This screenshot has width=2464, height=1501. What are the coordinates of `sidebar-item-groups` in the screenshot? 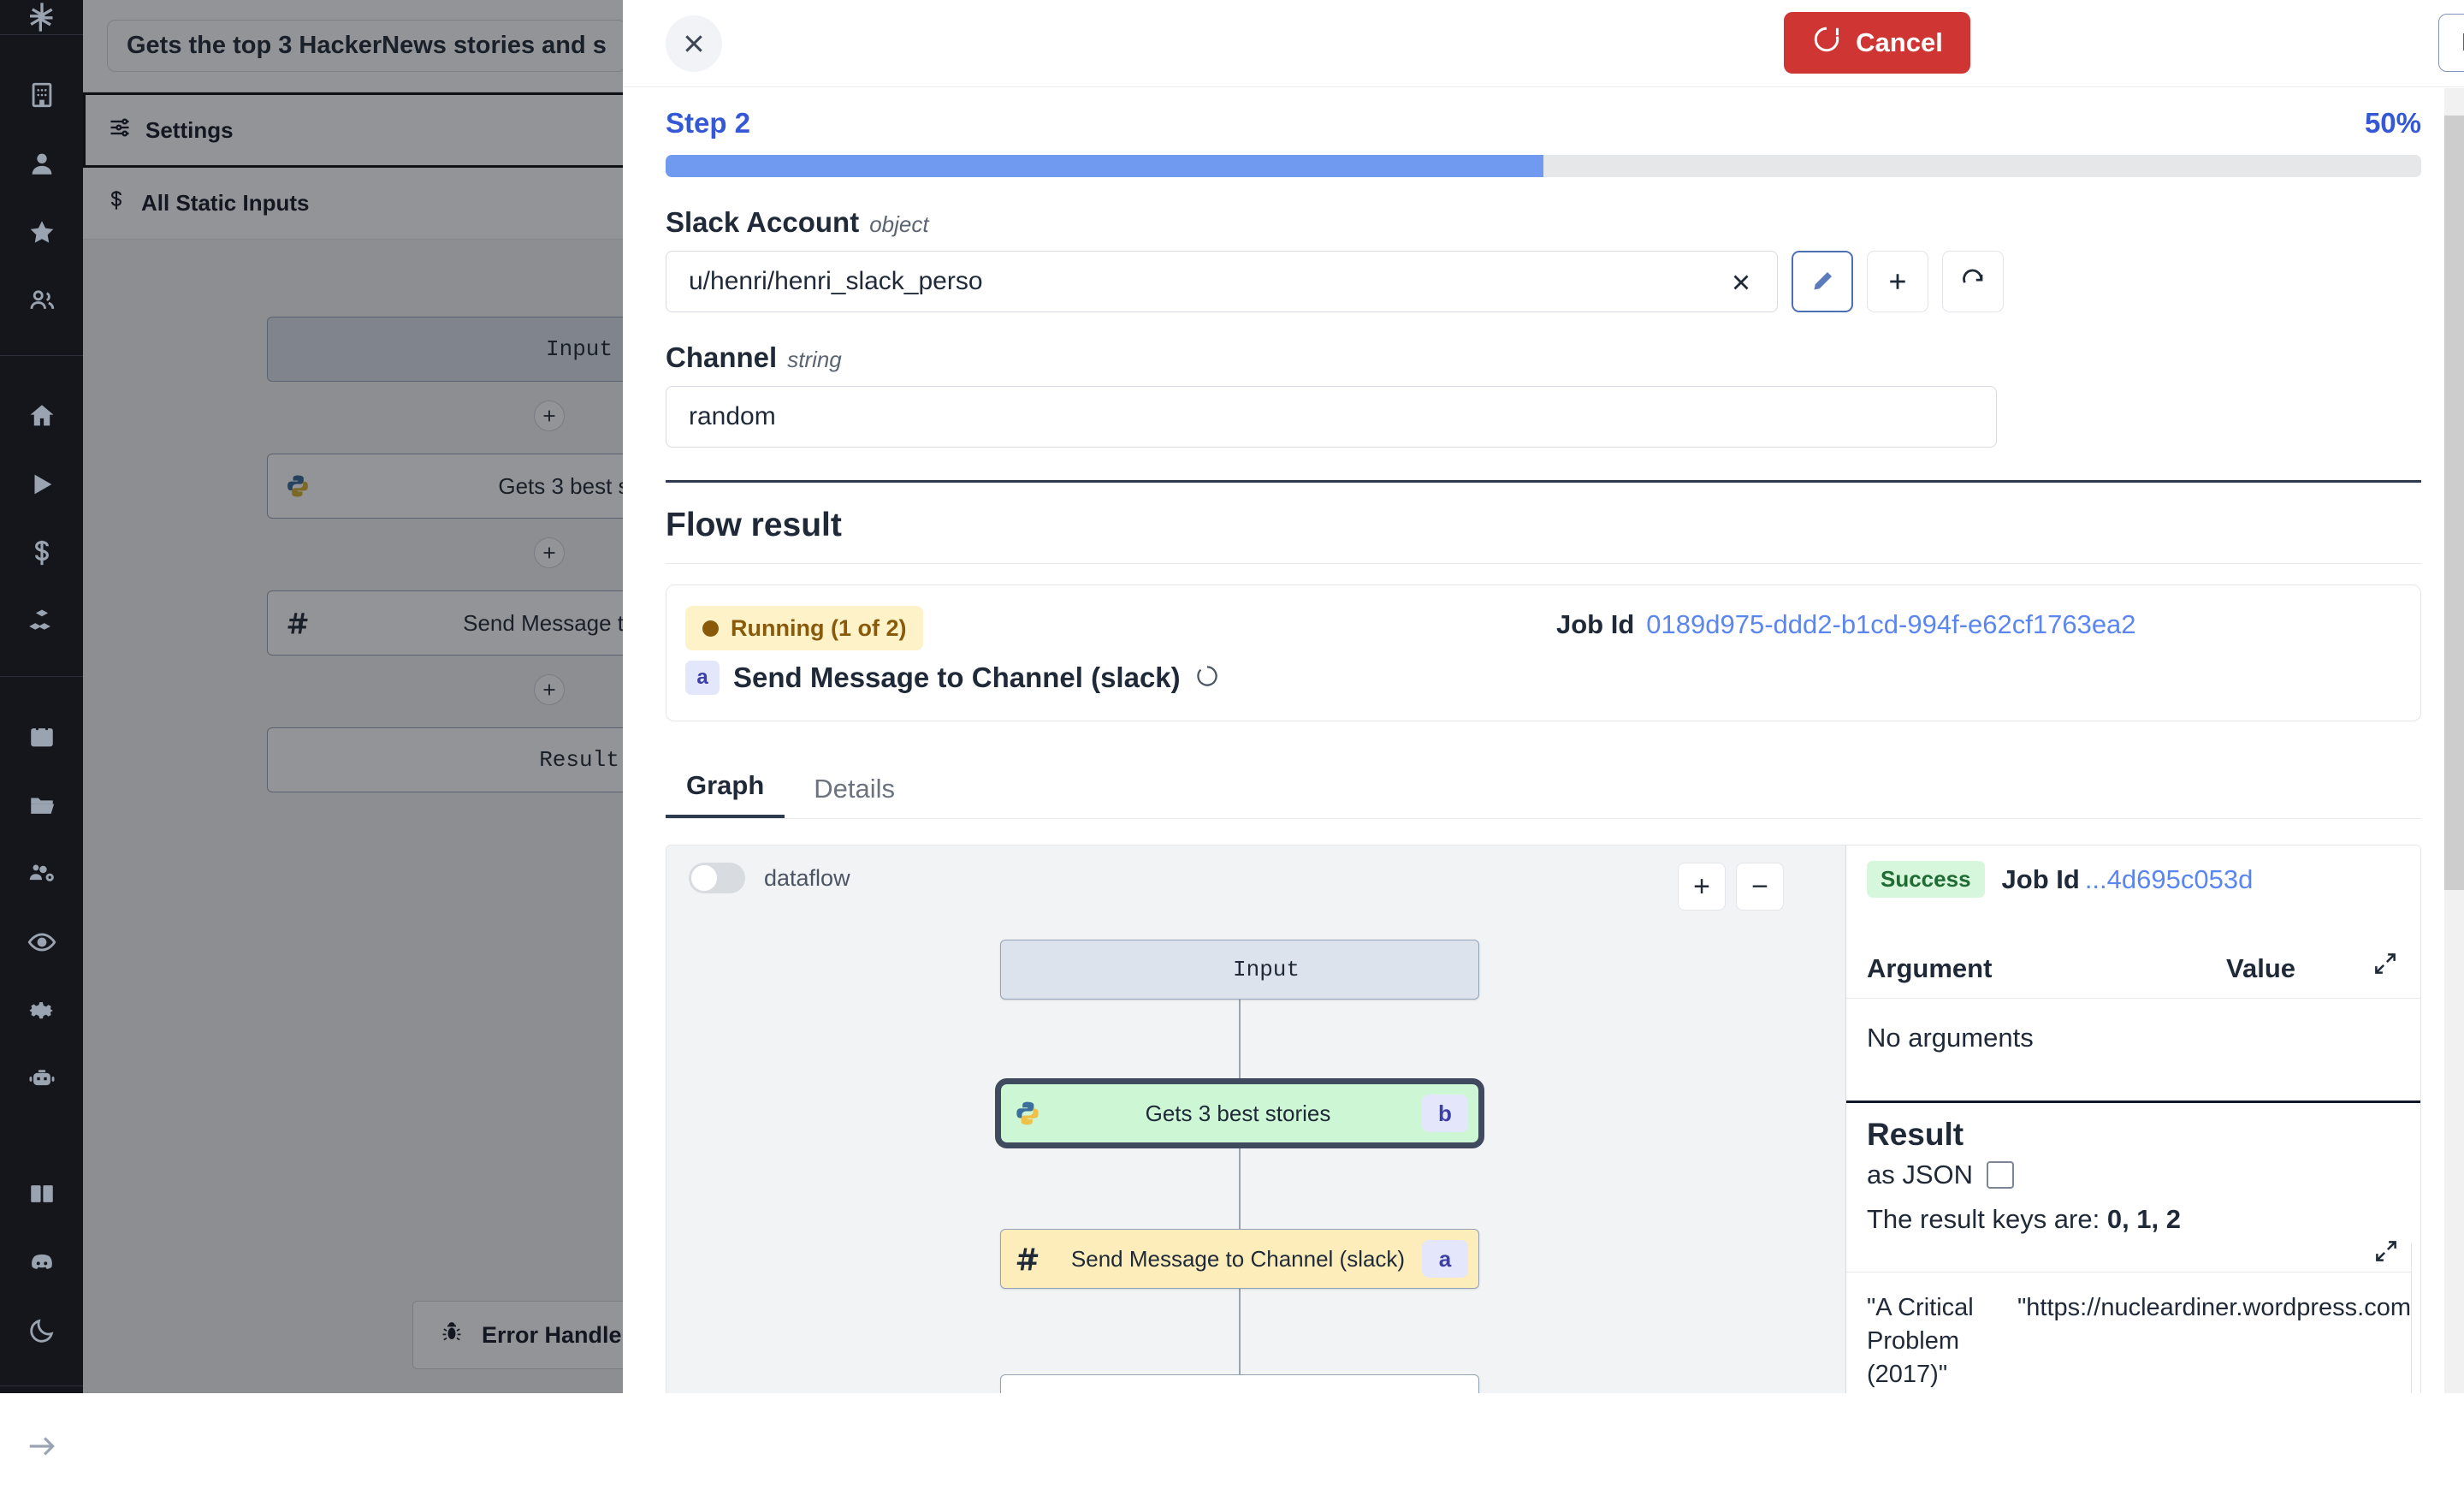 It's located at (41, 300).